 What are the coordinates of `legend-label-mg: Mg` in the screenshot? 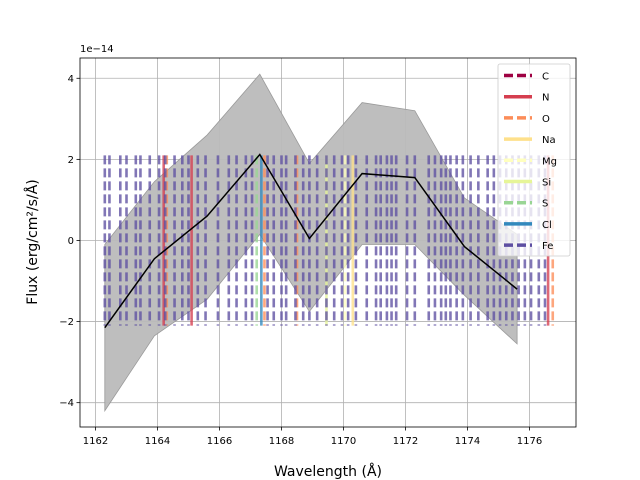 It's located at (549, 161).